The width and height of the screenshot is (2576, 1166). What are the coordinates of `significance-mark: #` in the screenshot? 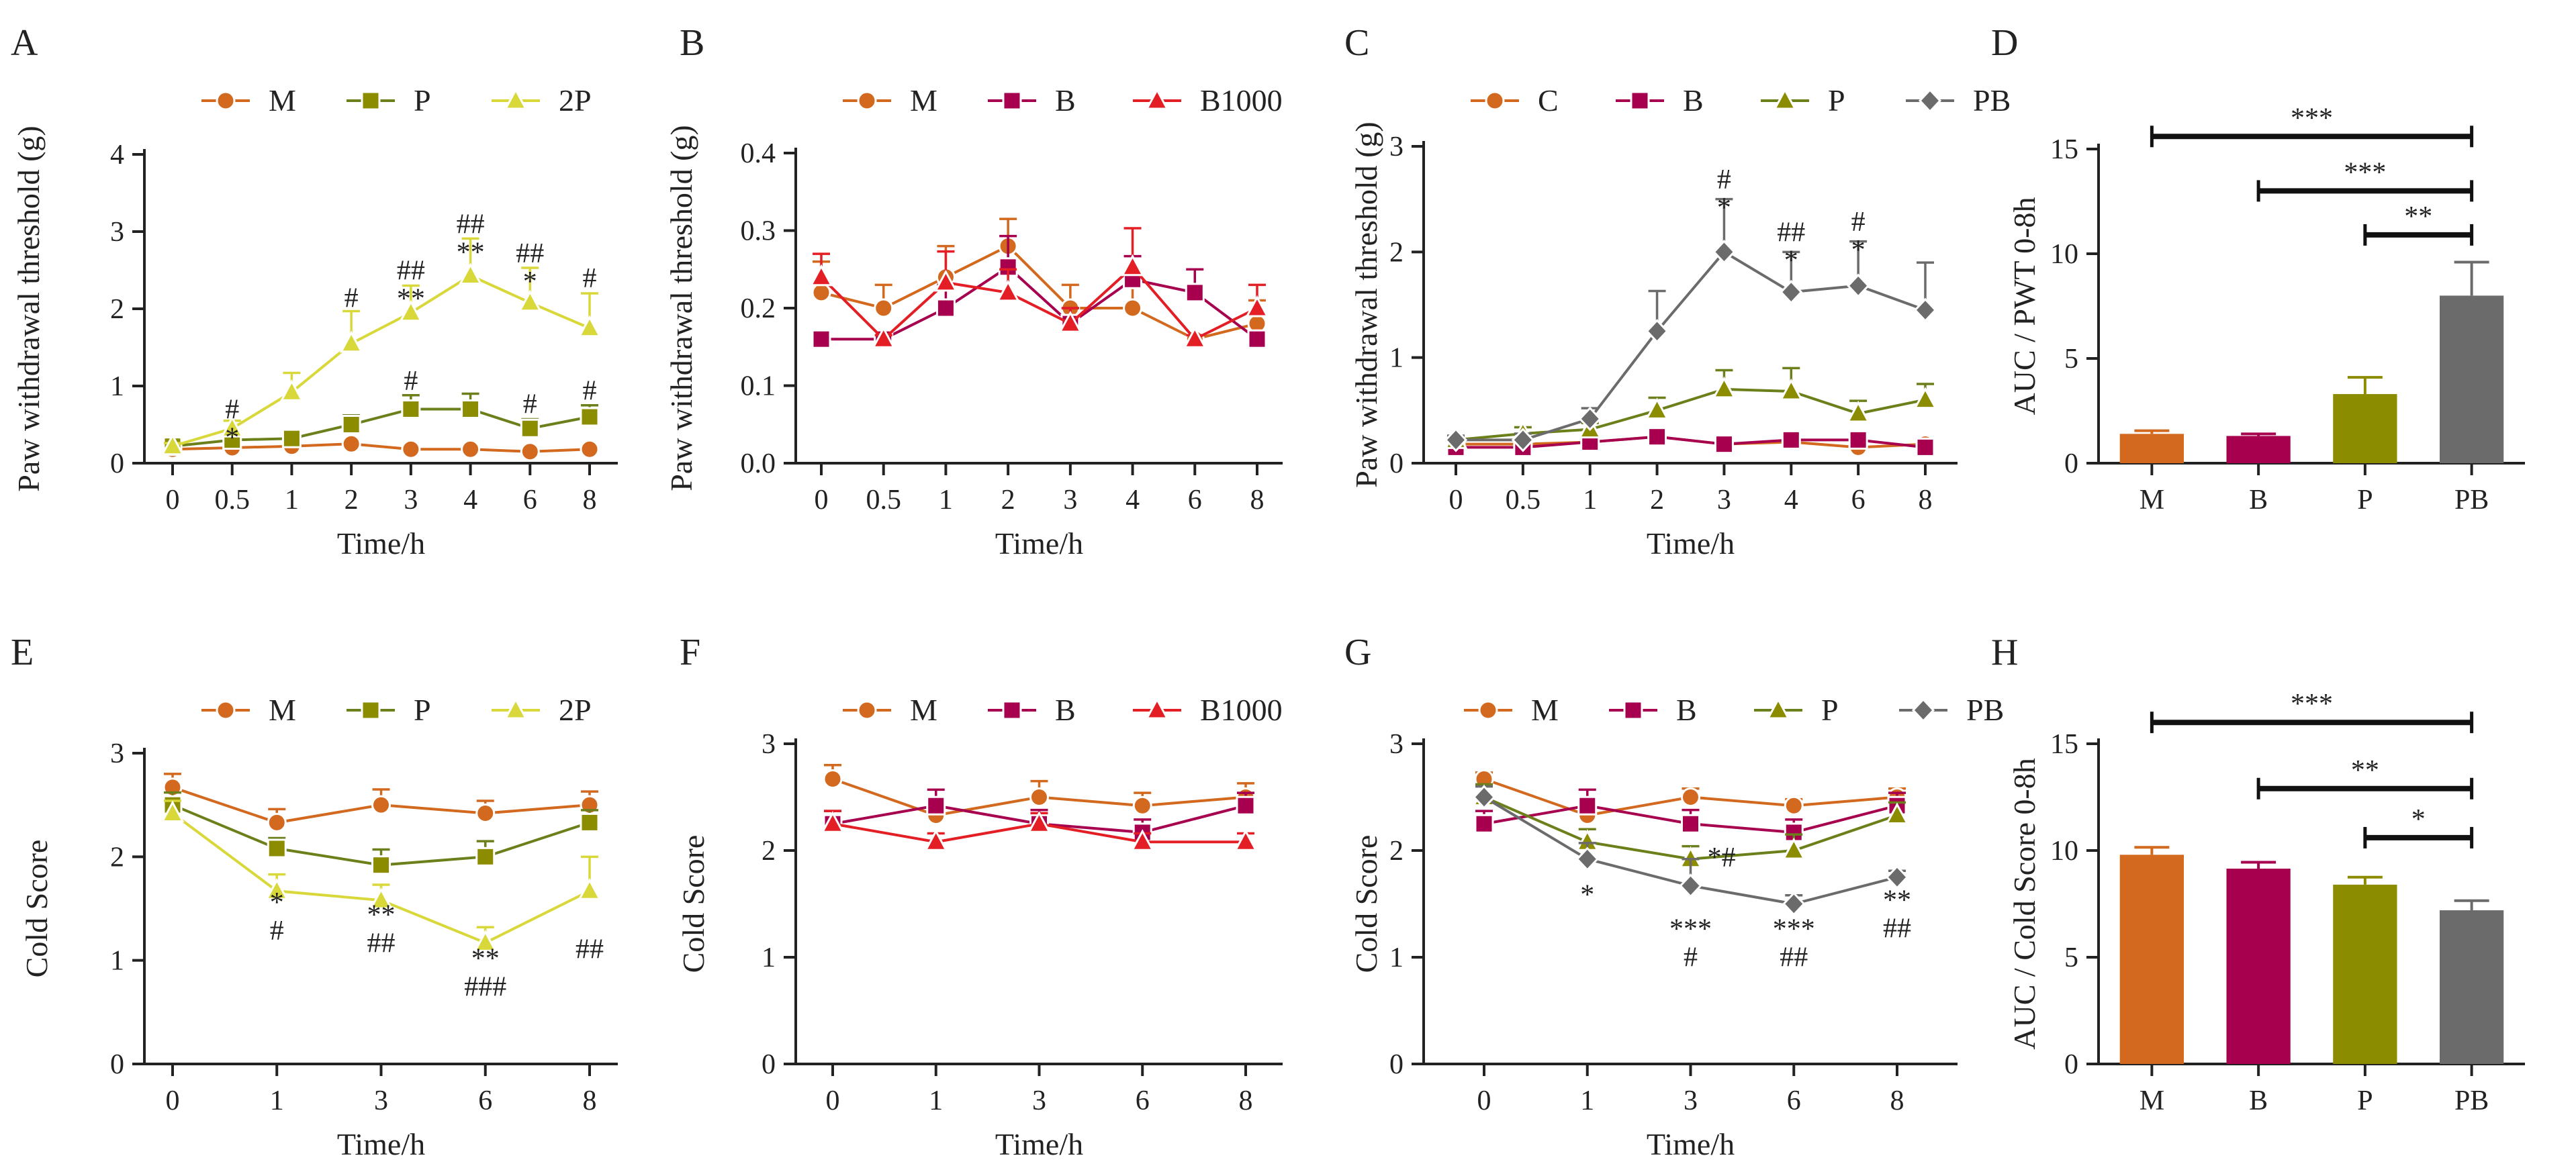 It's located at (411, 381).